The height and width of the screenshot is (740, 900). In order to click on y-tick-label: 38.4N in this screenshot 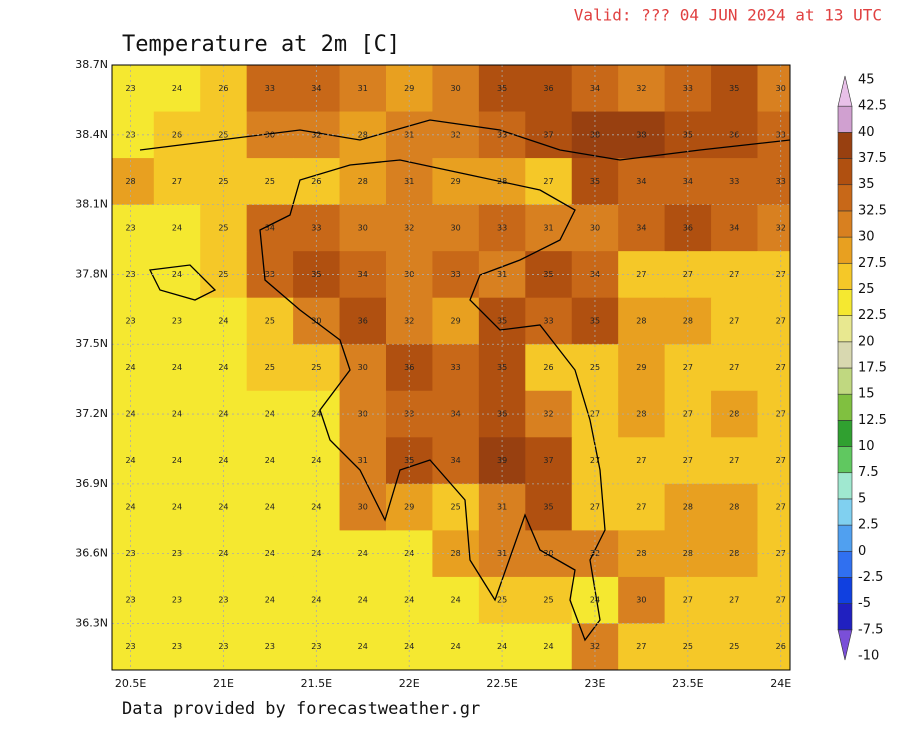, I will do `click(91, 134)`.